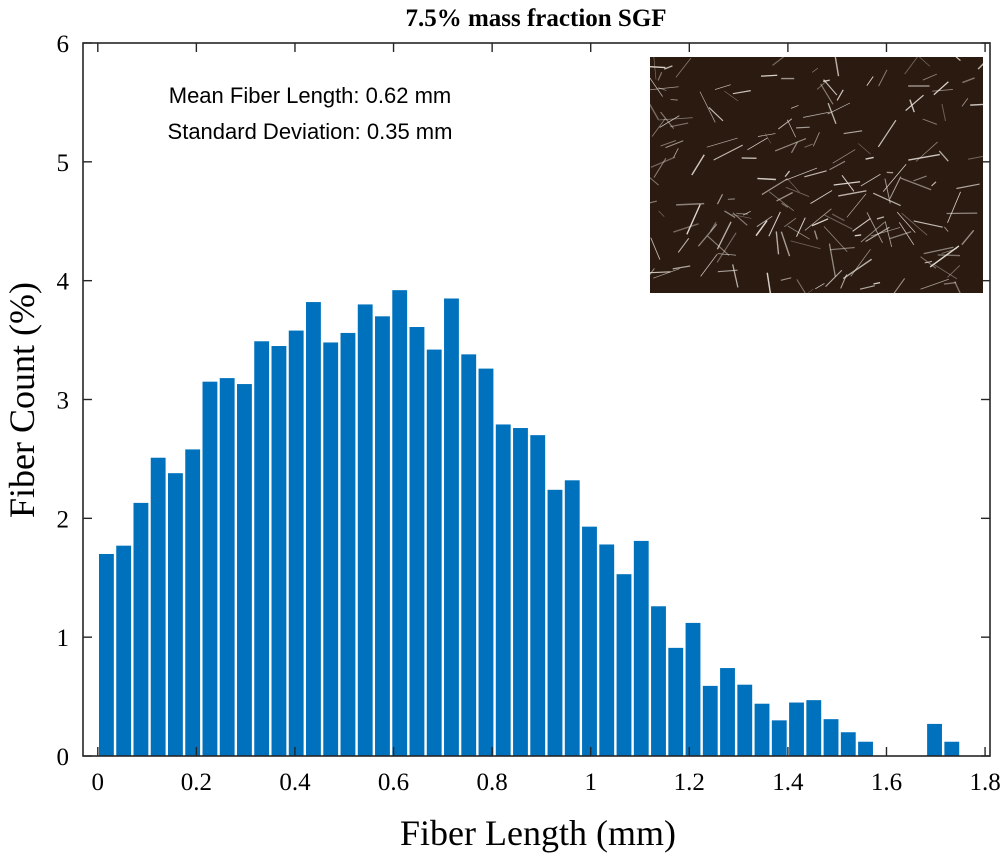 This screenshot has width=1005, height=862. I want to click on y-tick-label: 3, so click(63, 401).